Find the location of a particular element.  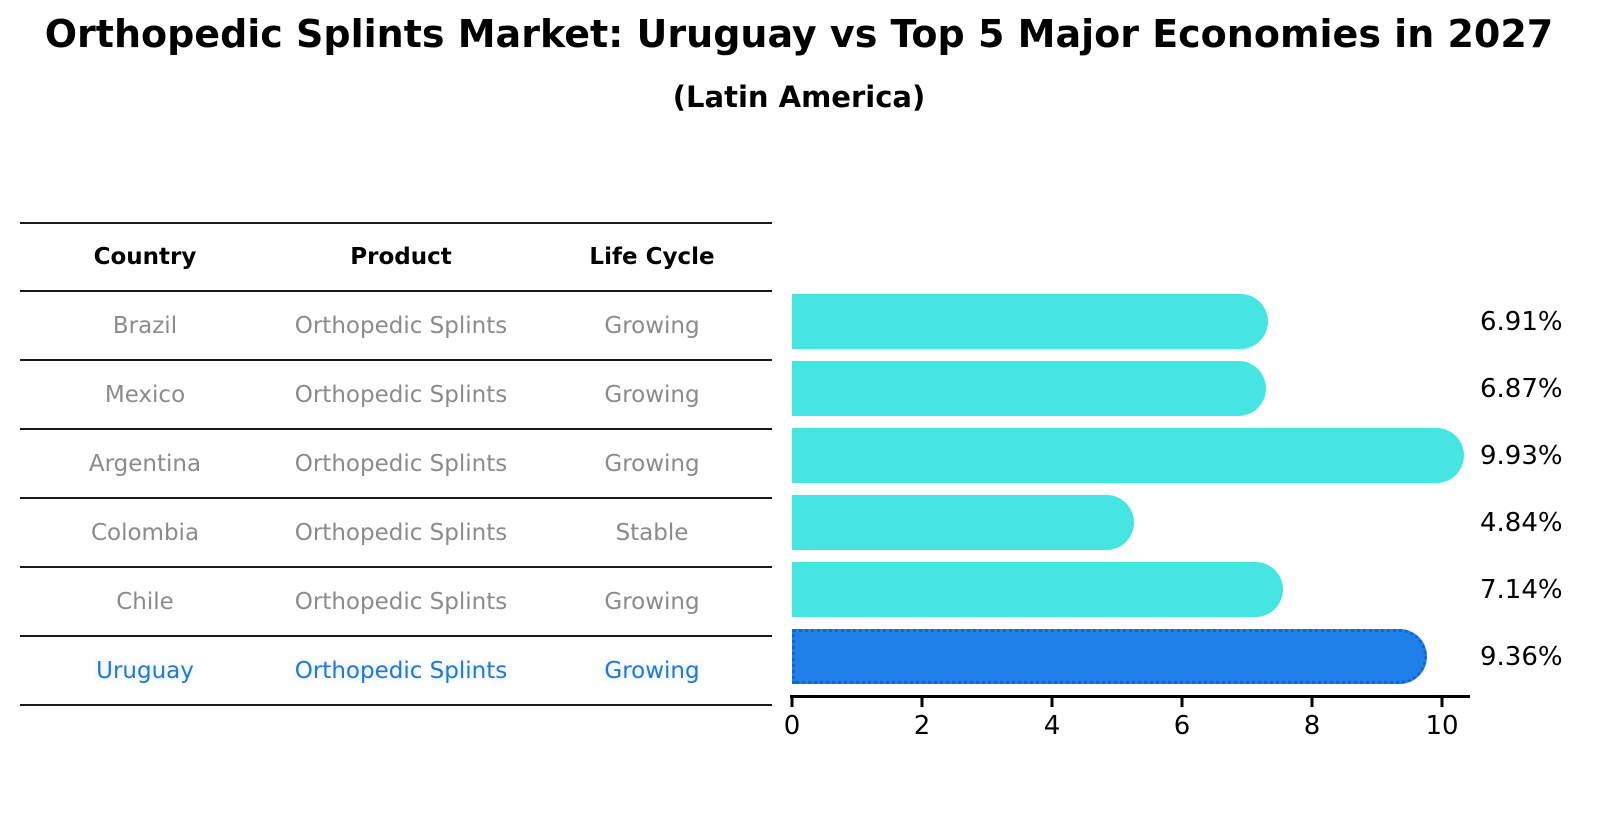

table-cell-country: Argentina is located at coordinates (145, 463).